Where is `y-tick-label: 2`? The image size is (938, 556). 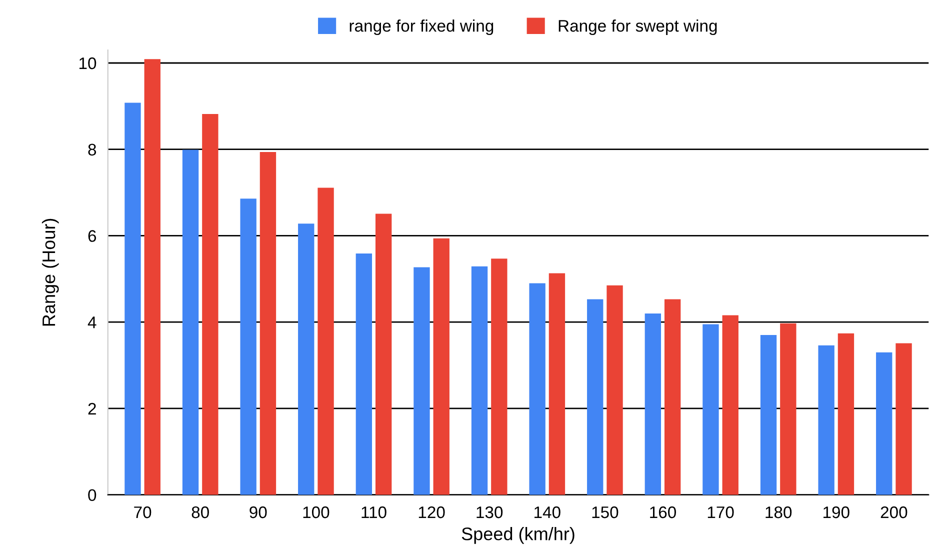 y-tick-label: 2 is located at coordinates (92, 408).